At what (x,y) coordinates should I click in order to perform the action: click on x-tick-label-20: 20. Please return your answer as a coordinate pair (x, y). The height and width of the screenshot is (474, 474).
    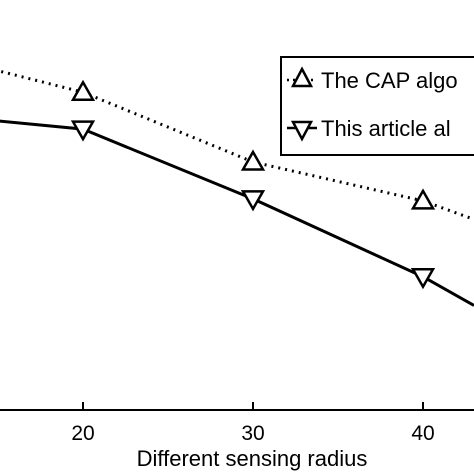
    Looking at the image, I should click on (82, 433).